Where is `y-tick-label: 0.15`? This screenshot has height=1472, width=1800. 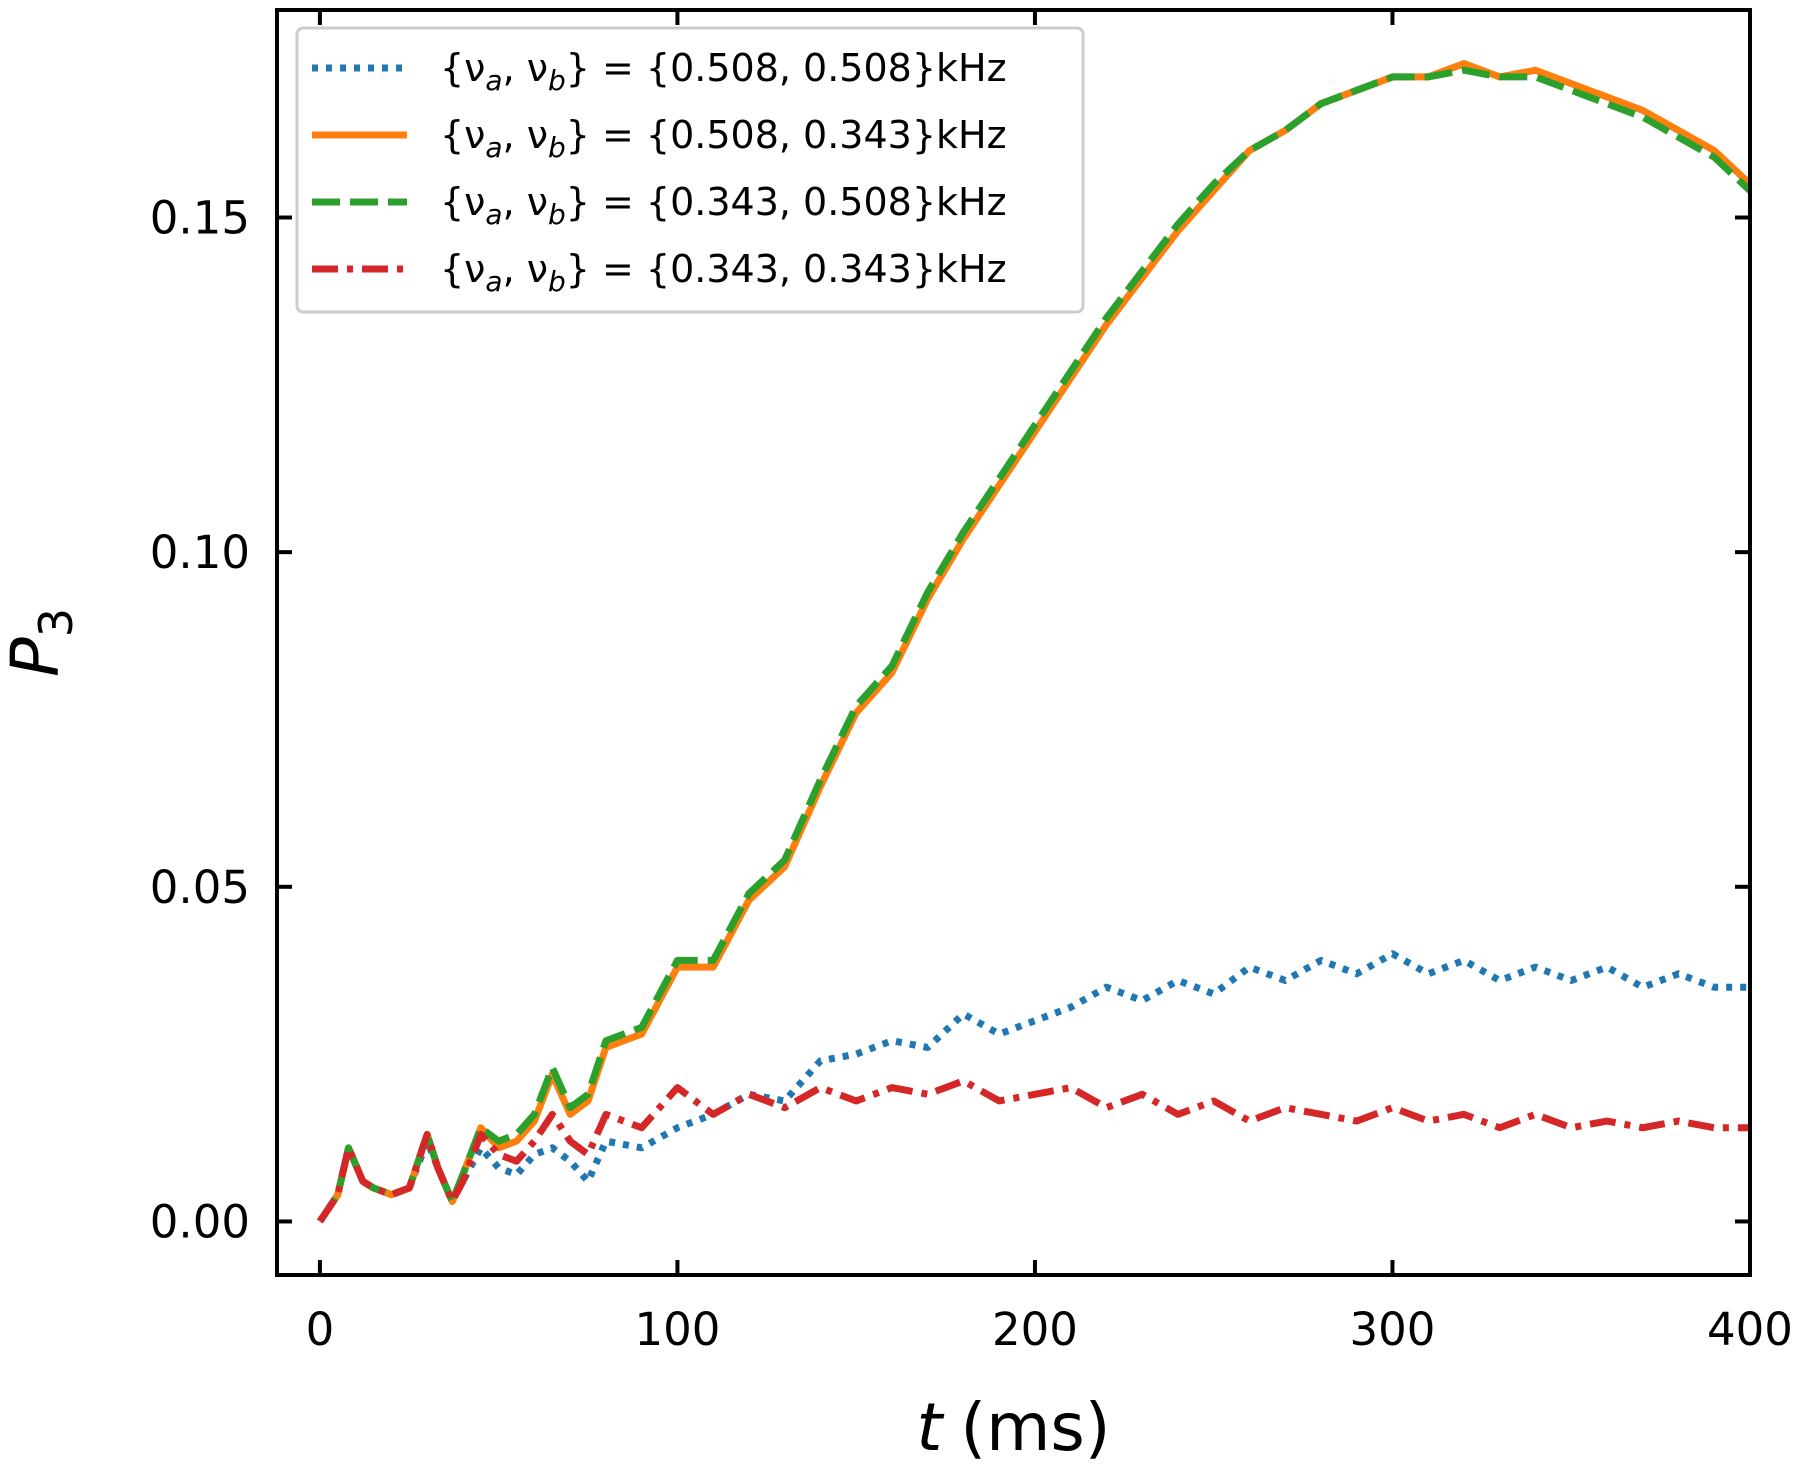 y-tick-label: 0.15 is located at coordinates (200, 217).